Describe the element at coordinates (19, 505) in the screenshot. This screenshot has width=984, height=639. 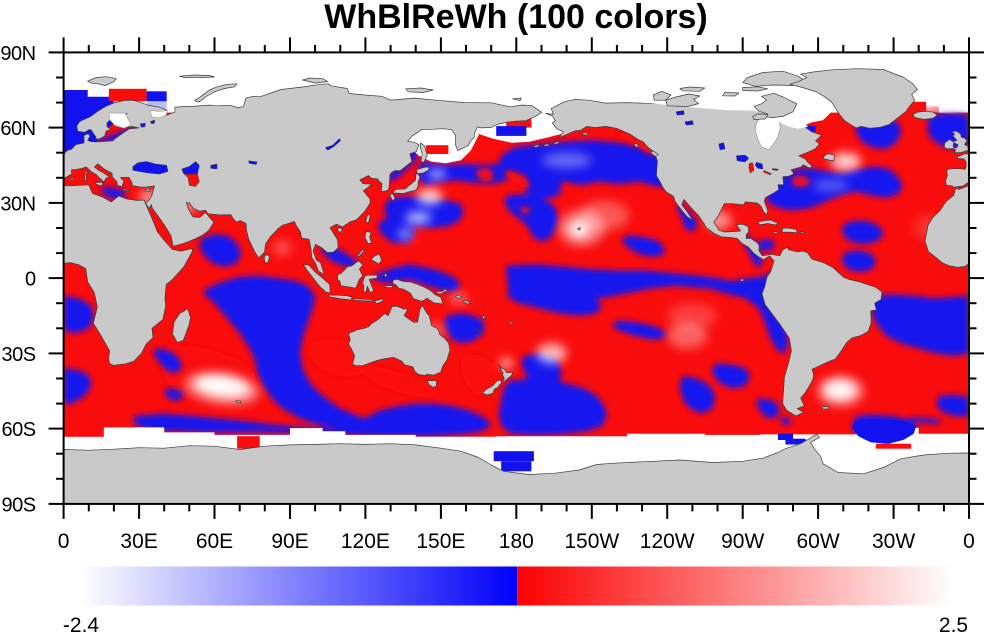
I see `svg-text: 90S` at that location.